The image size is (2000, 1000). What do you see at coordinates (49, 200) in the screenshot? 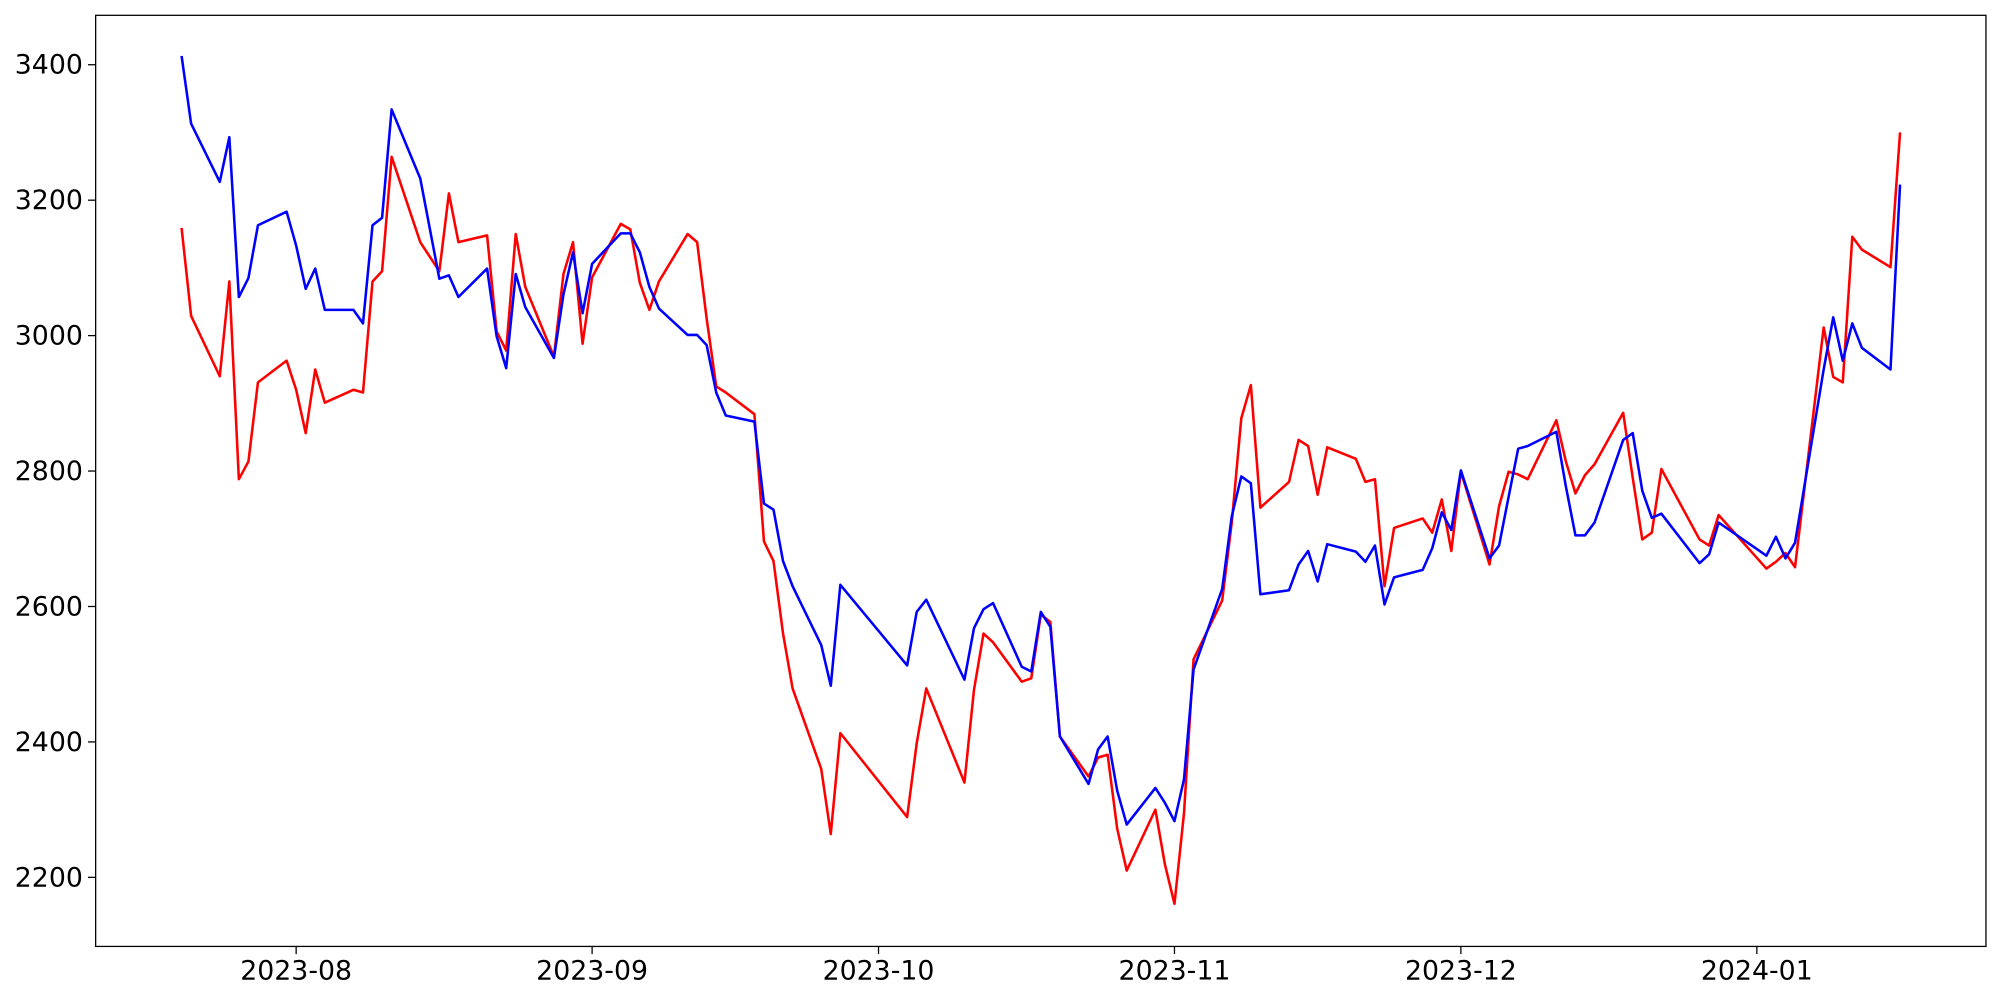
I see `y-tick-label: 3200` at bounding box center [49, 200].